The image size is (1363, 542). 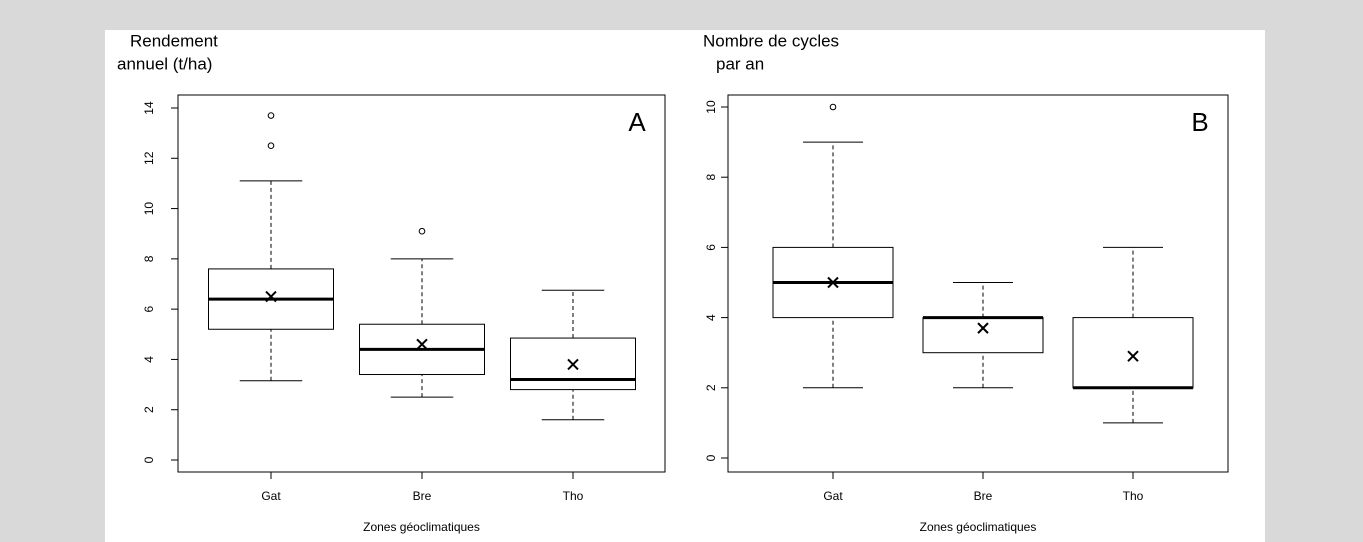 I want to click on y-axis-label: annuel (t/ha), so click(x=164, y=63).